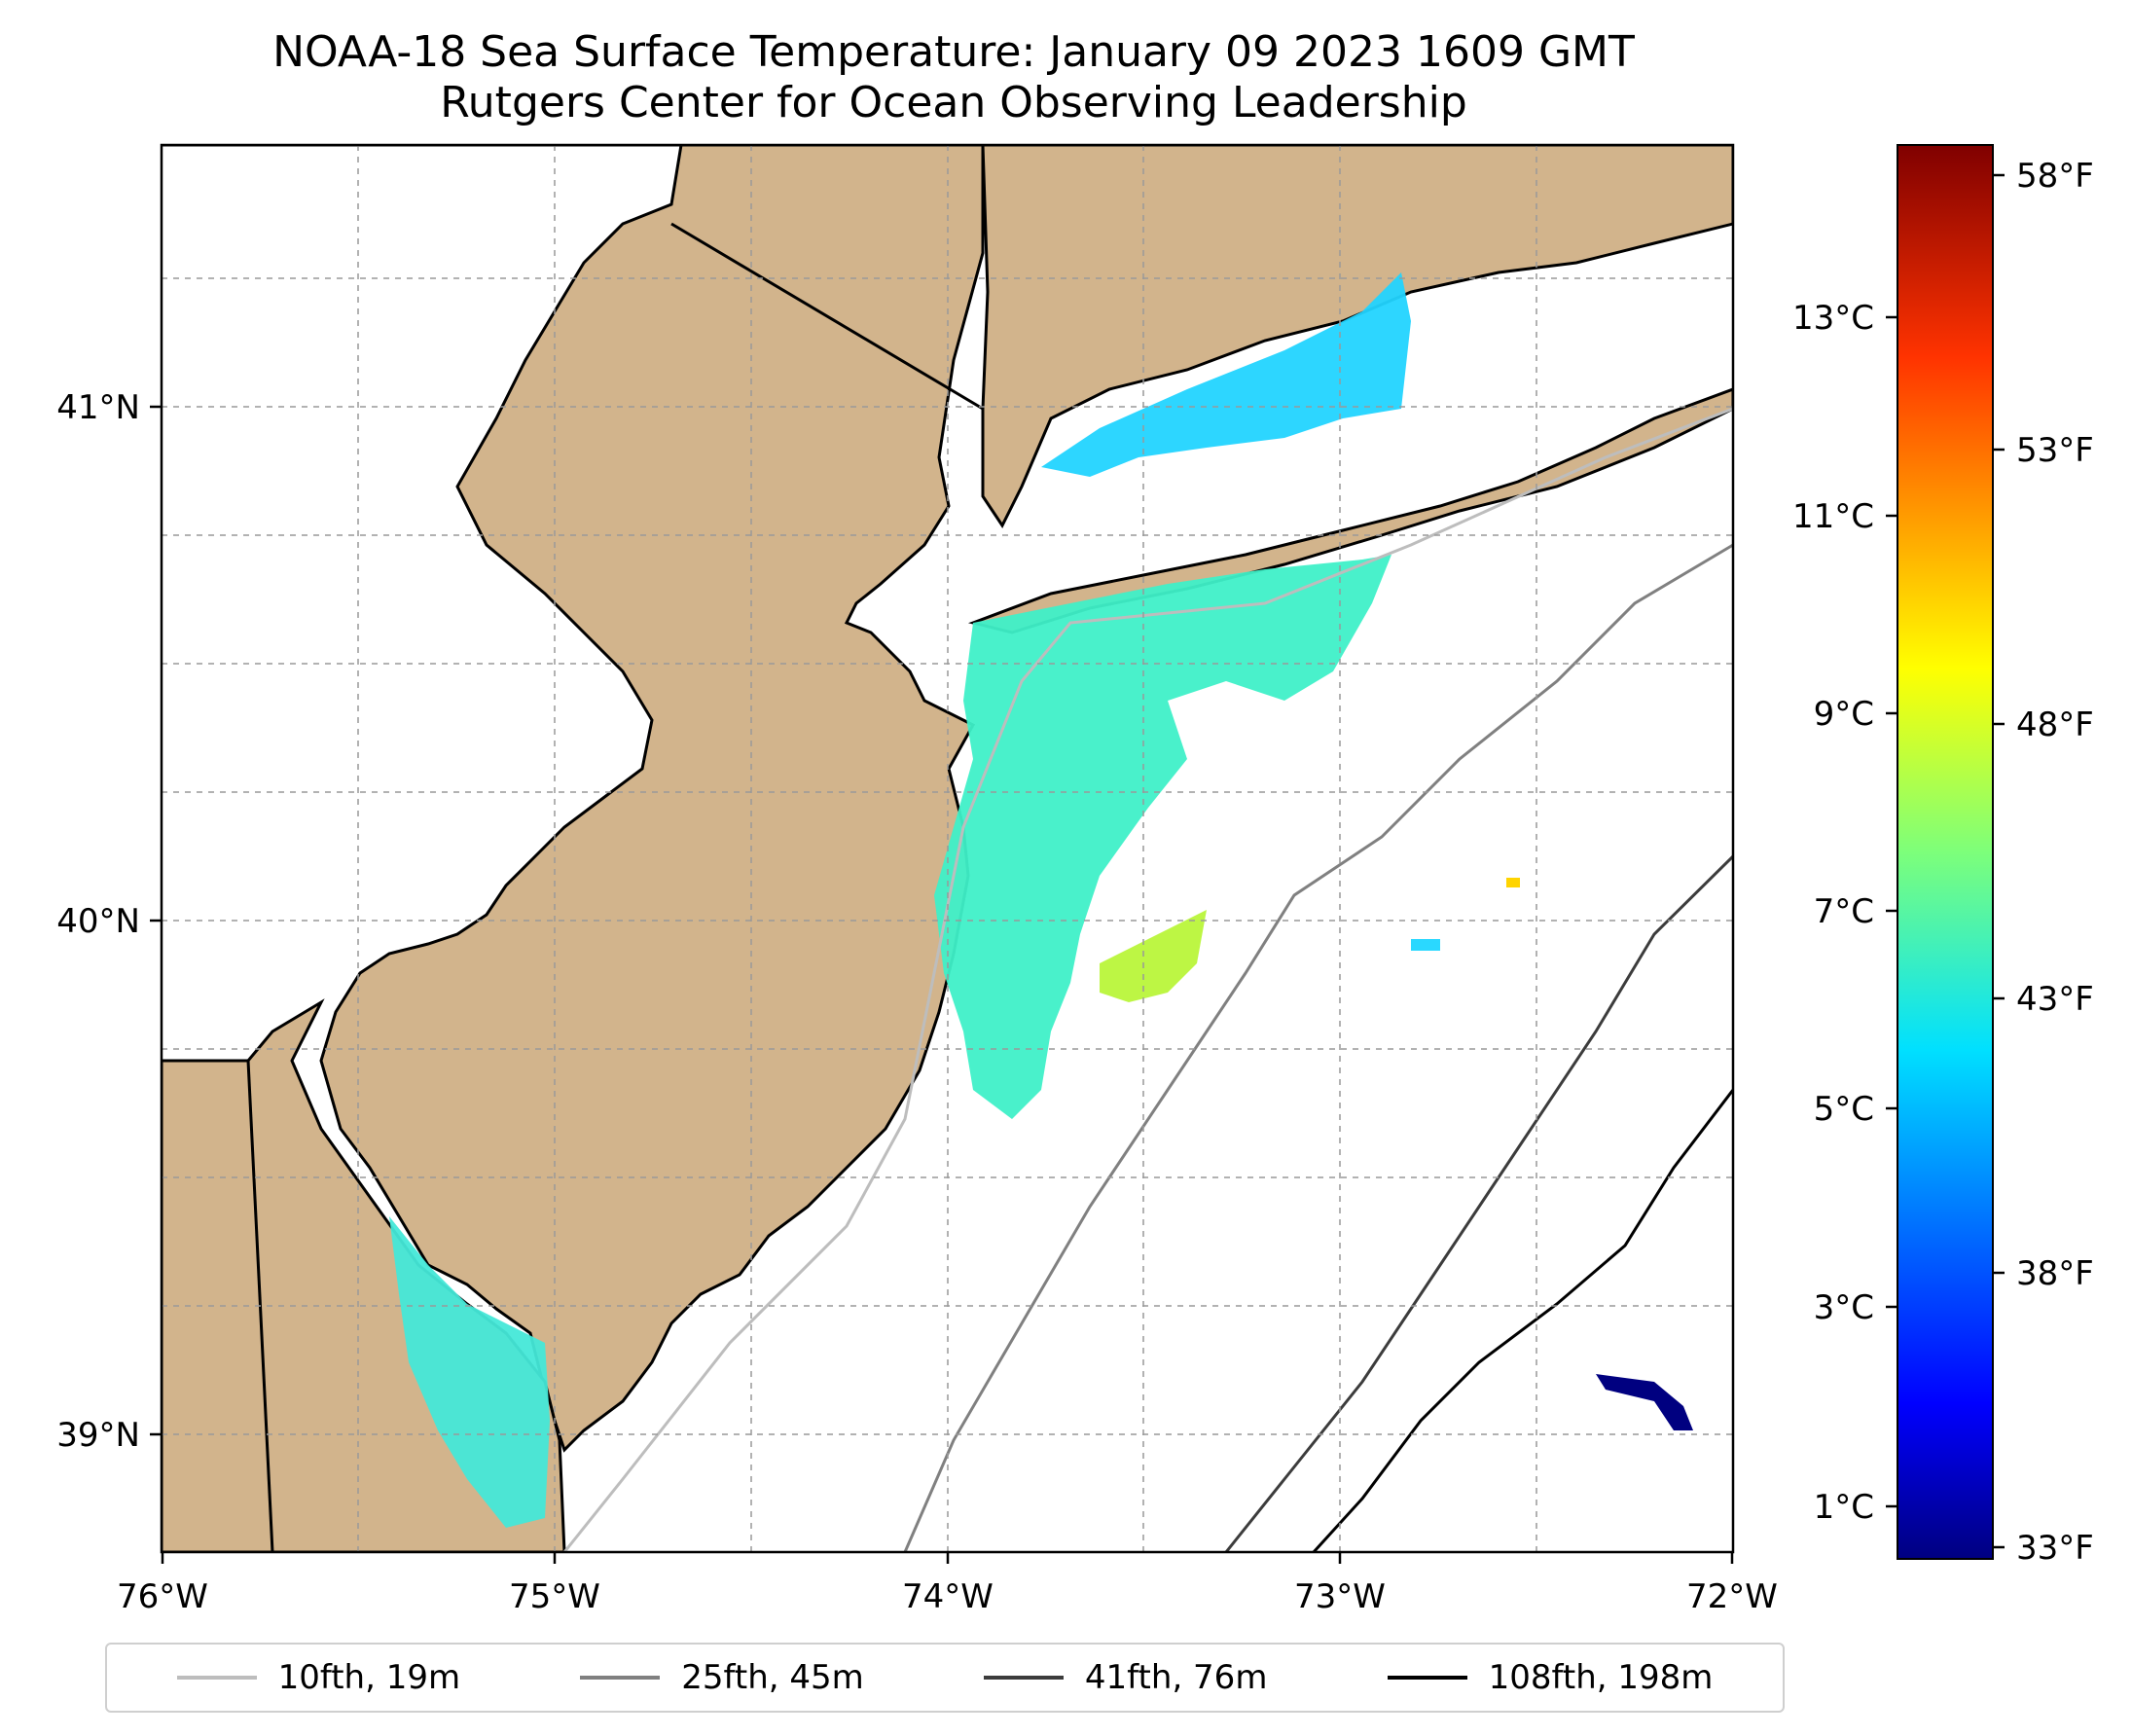 This screenshot has height=1736, width=2132. What do you see at coordinates (2055, 1000) in the screenshot?
I see `colorbar-tick-43f: 43°F` at bounding box center [2055, 1000].